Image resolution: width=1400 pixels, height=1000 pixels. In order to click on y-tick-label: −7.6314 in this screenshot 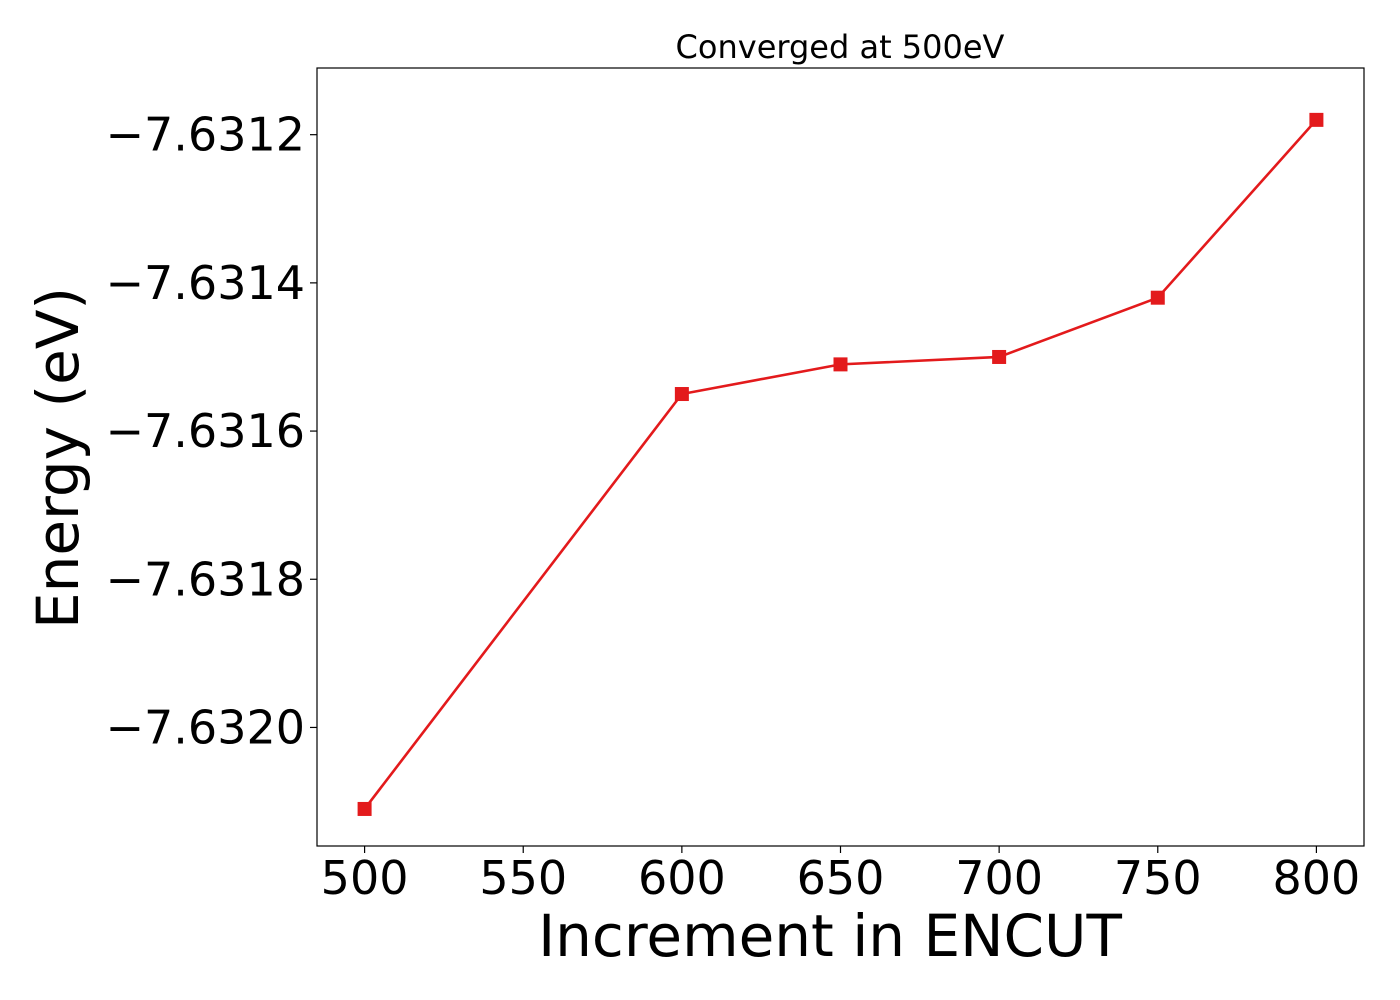, I will do `click(206, 283)`.